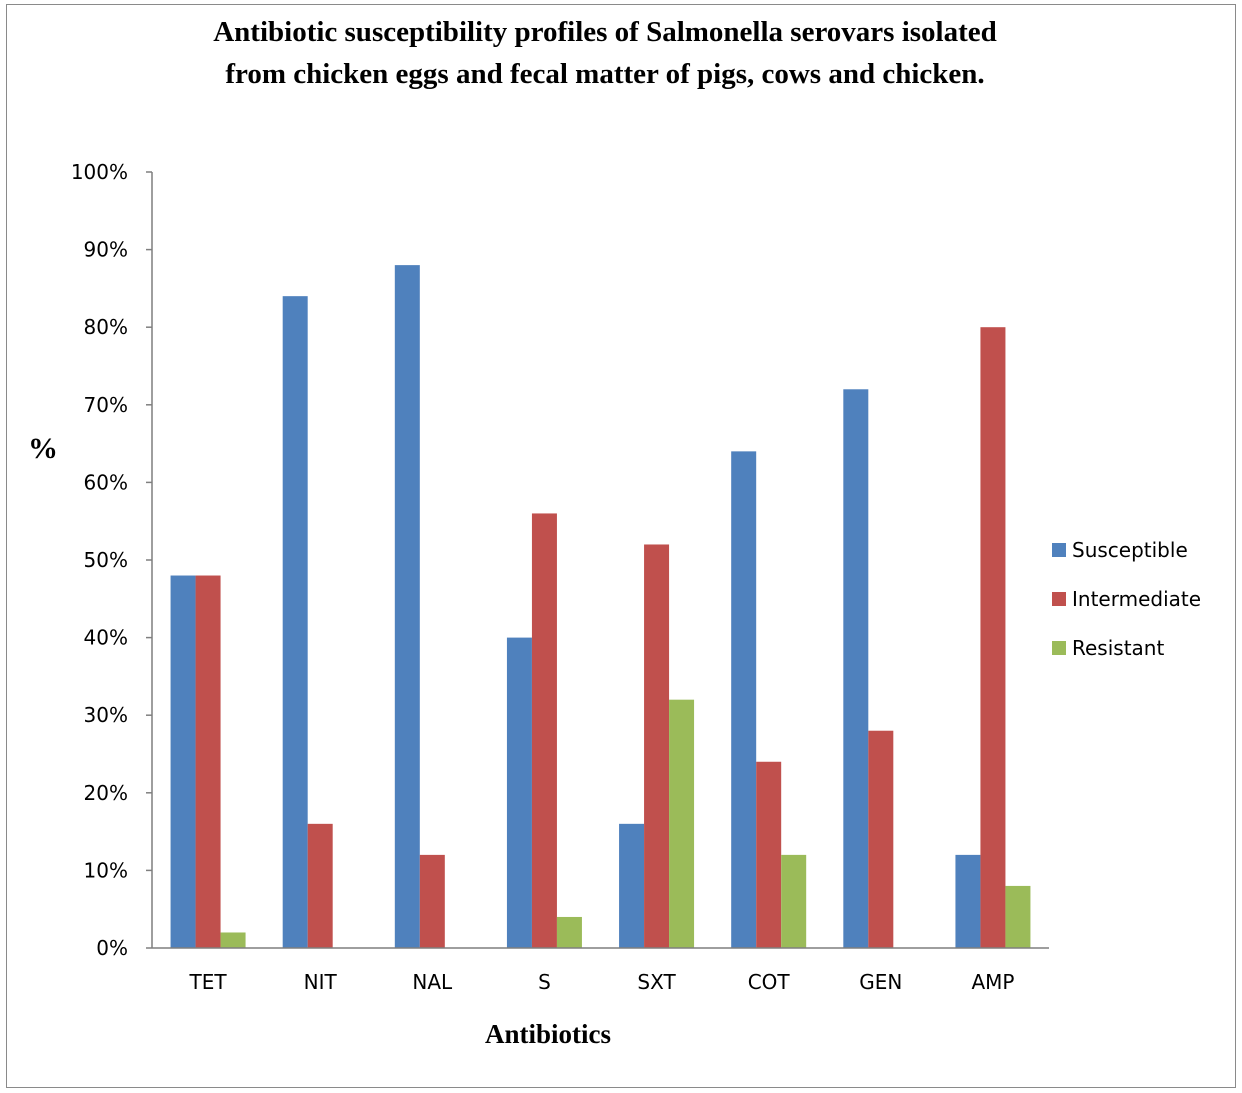  I want to click on x-tick-label: S, so click(544, 982).